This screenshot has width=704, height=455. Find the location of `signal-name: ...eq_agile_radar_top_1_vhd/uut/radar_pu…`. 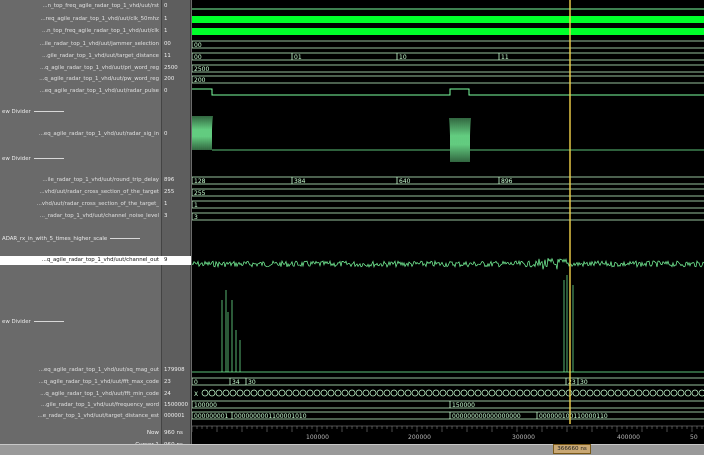

signal-name: ...eq_agile_radar_top_1_vhd/uut/radar_pu… is located at coordinates (99, 91).